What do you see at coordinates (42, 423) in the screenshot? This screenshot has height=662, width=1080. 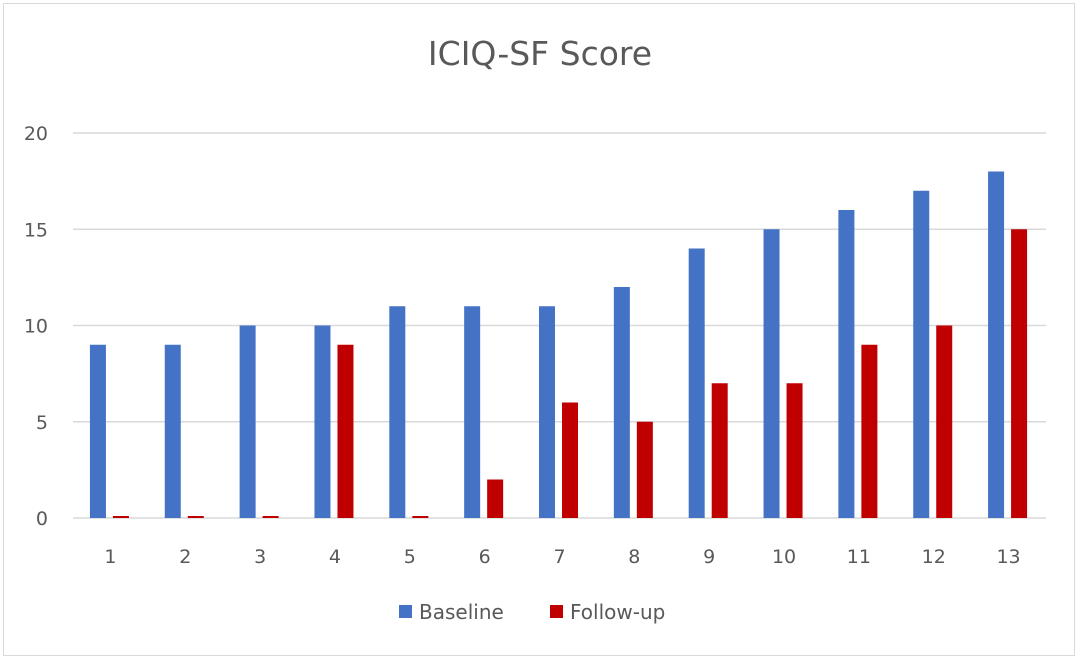 I see `y-tick-label: 5` at bounding box center [42, 423].